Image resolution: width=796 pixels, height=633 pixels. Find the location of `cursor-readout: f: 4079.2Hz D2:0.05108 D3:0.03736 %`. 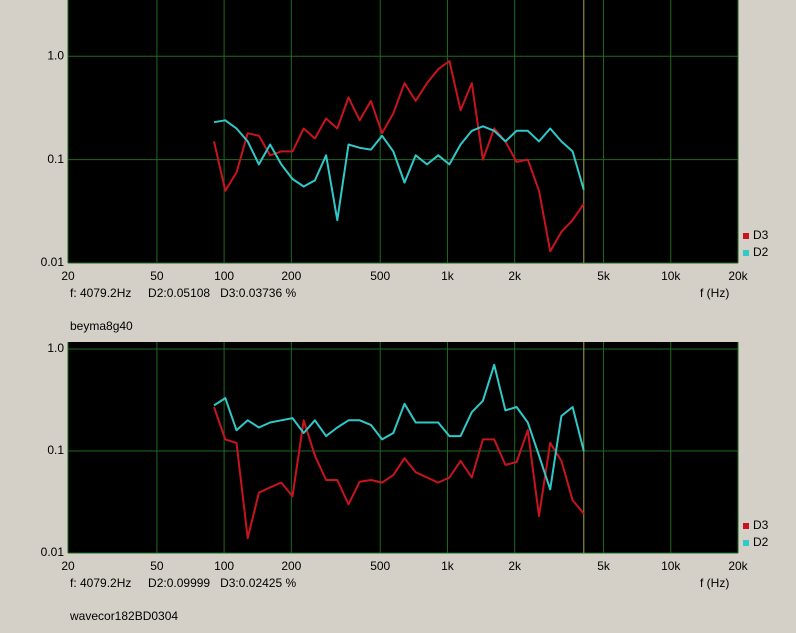

cursor-readout: f: 4079.2Hz D2:0.05108 D3:0.03736 % is located at coordinates (183, 293).